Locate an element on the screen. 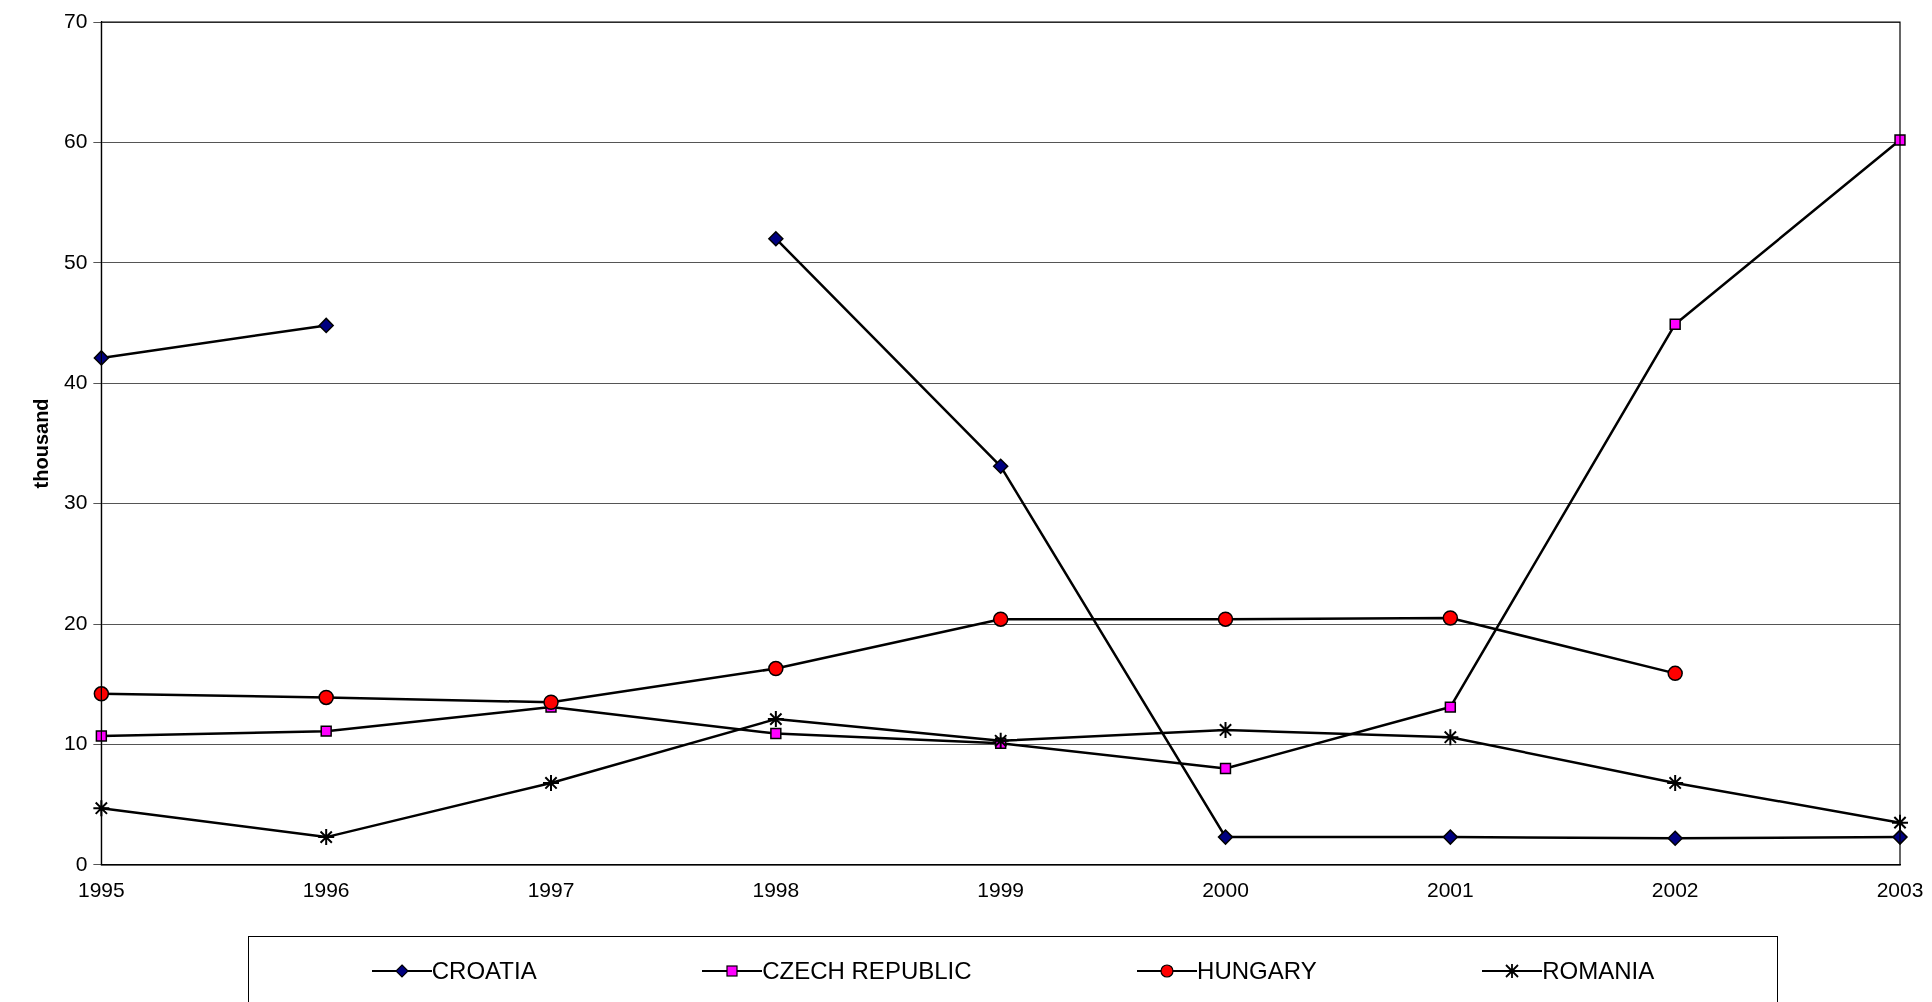 This screenshot has height=1002, width=1932. y-tick-label: 50 is located at coordinates (76, 261).